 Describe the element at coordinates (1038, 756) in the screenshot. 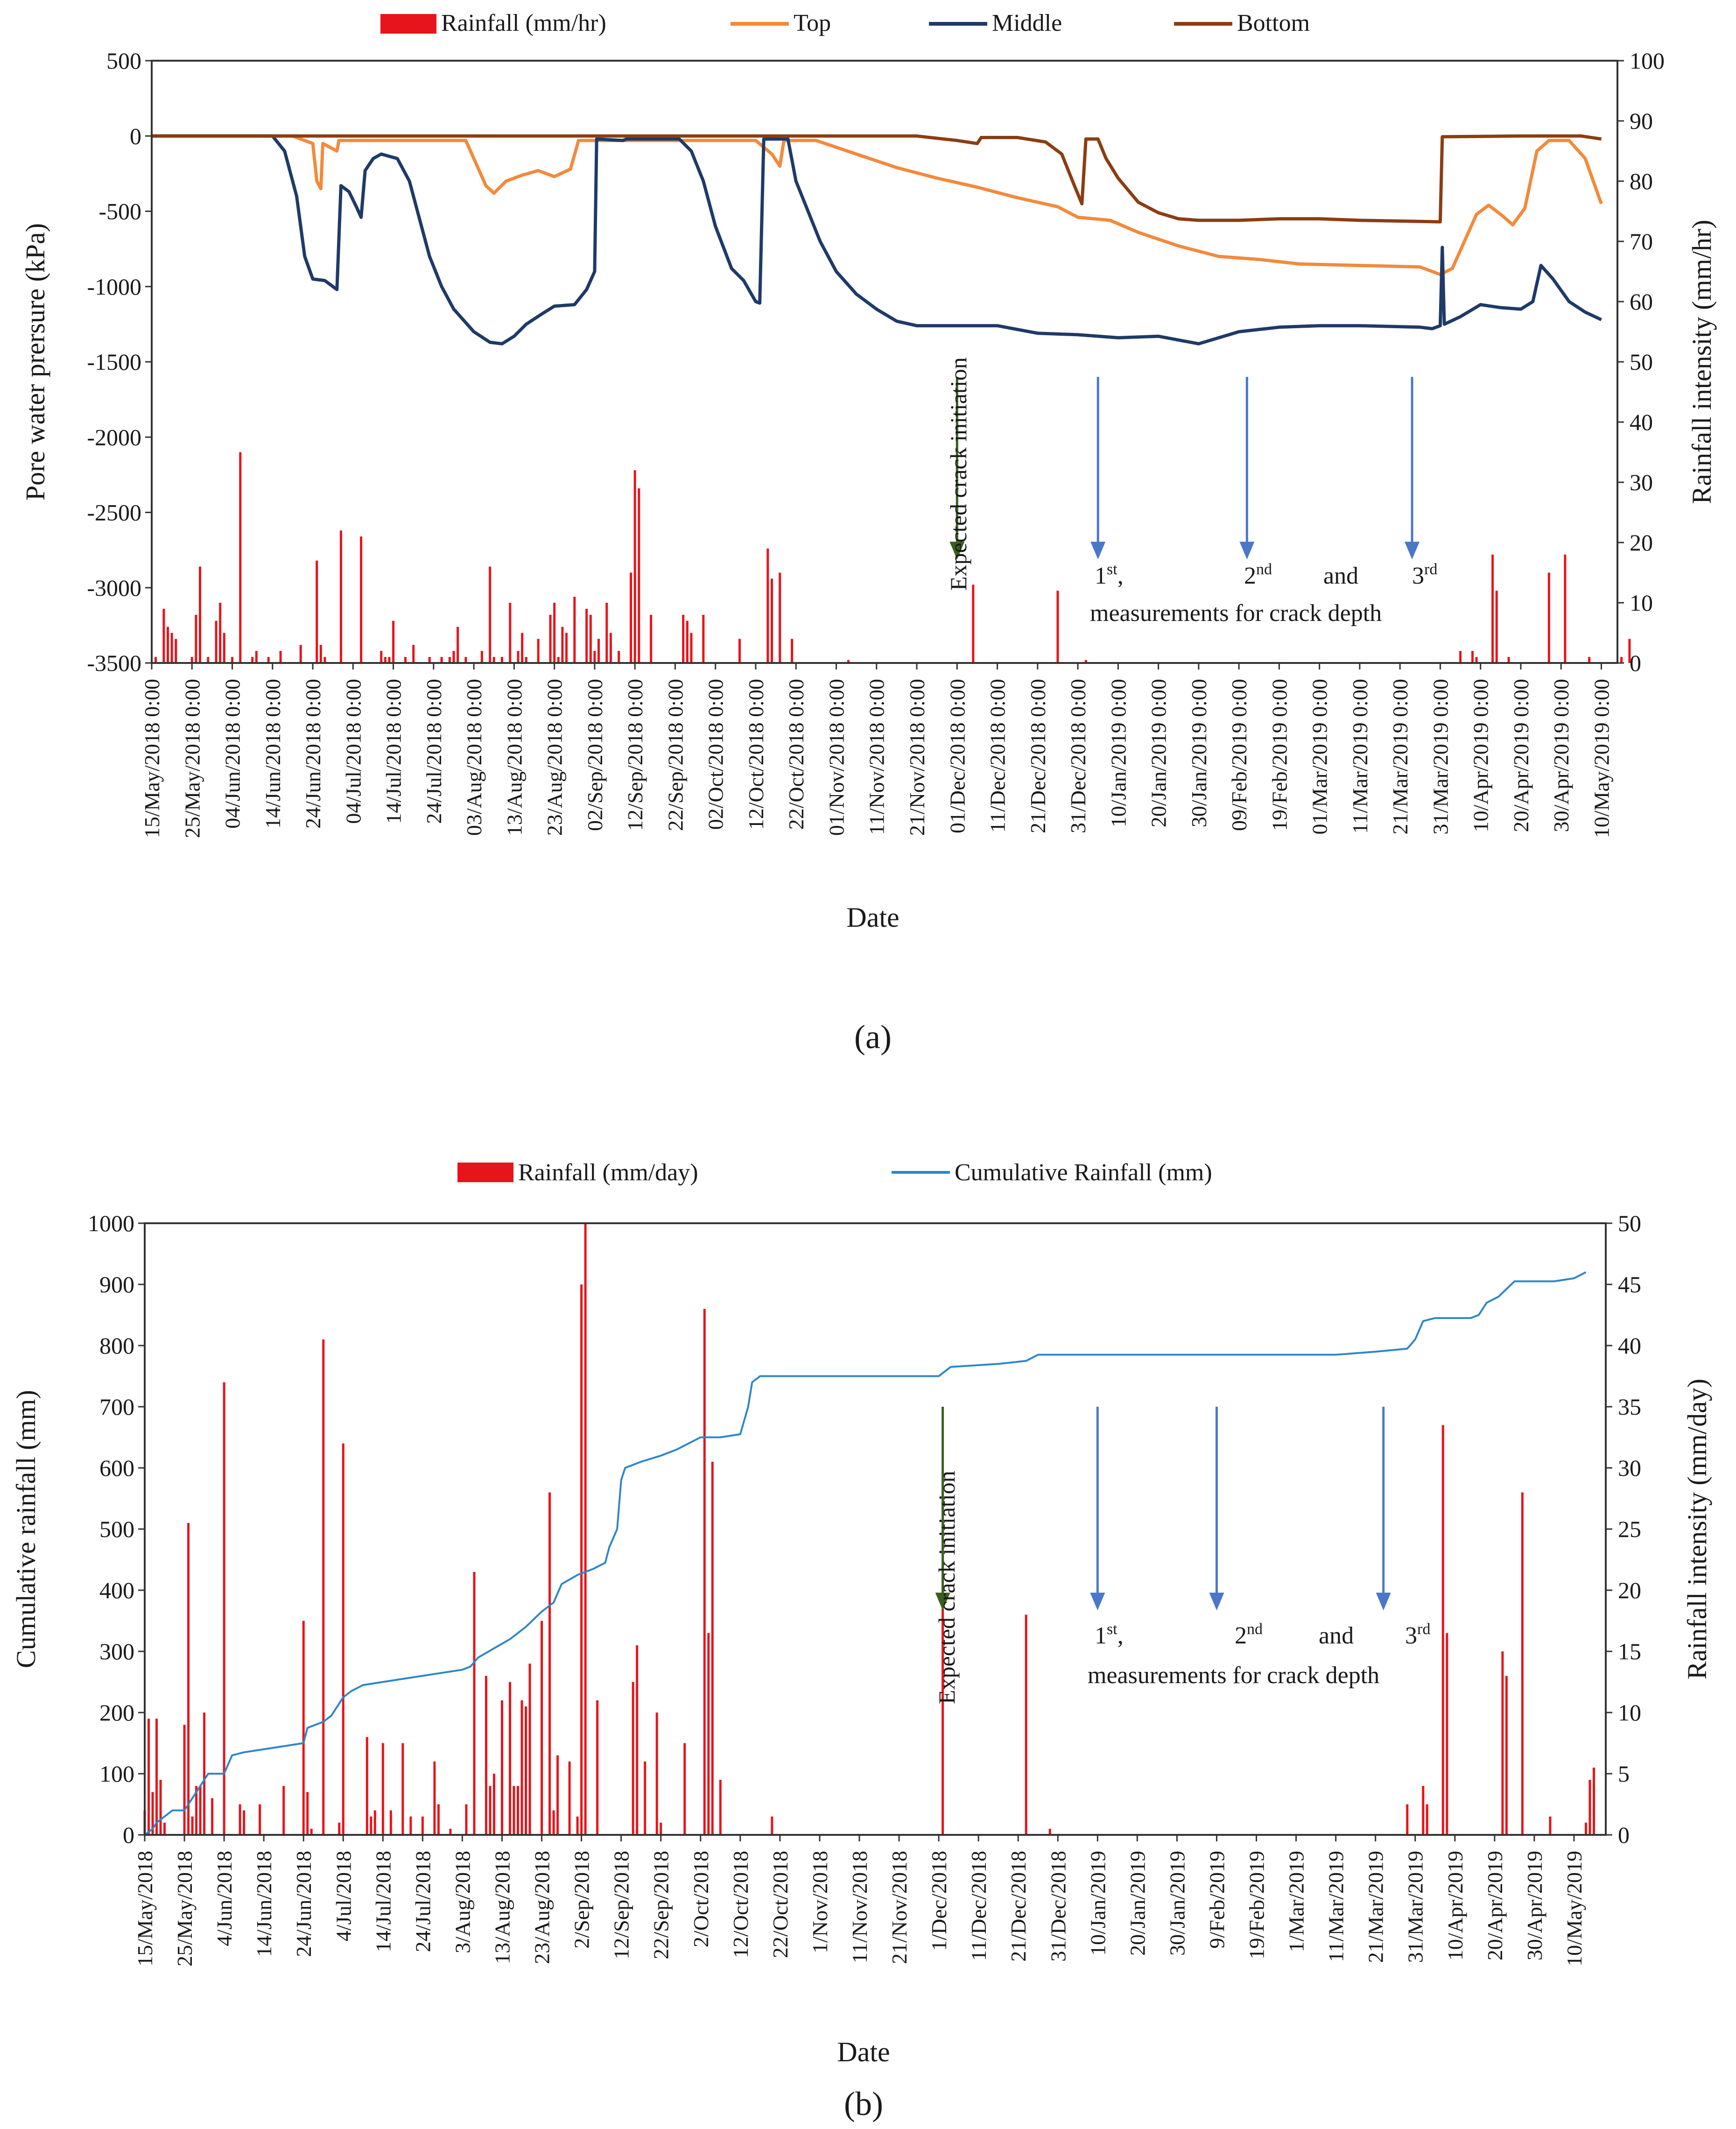

I see `x-tick-label-a-22: 21/Dec/2018 0:00` at that location.